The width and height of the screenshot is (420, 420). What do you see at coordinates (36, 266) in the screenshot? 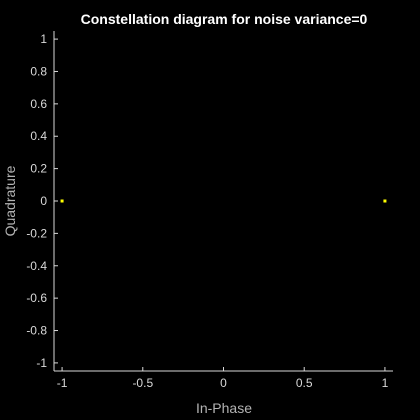
I see `y-tick-label: -0.4` at bounding box center [36, 266].